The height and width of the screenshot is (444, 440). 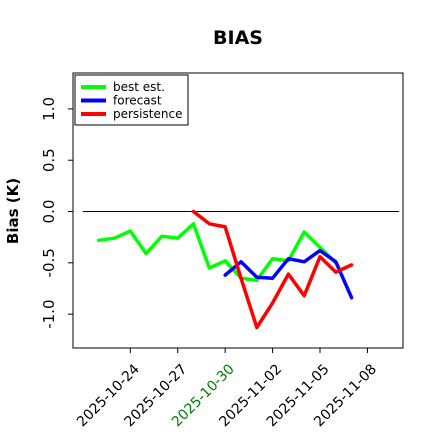 What do you see at coordinates (288, 274) in the screenshot?
I see `series-line-forecast` at bounding box center [288, 274].